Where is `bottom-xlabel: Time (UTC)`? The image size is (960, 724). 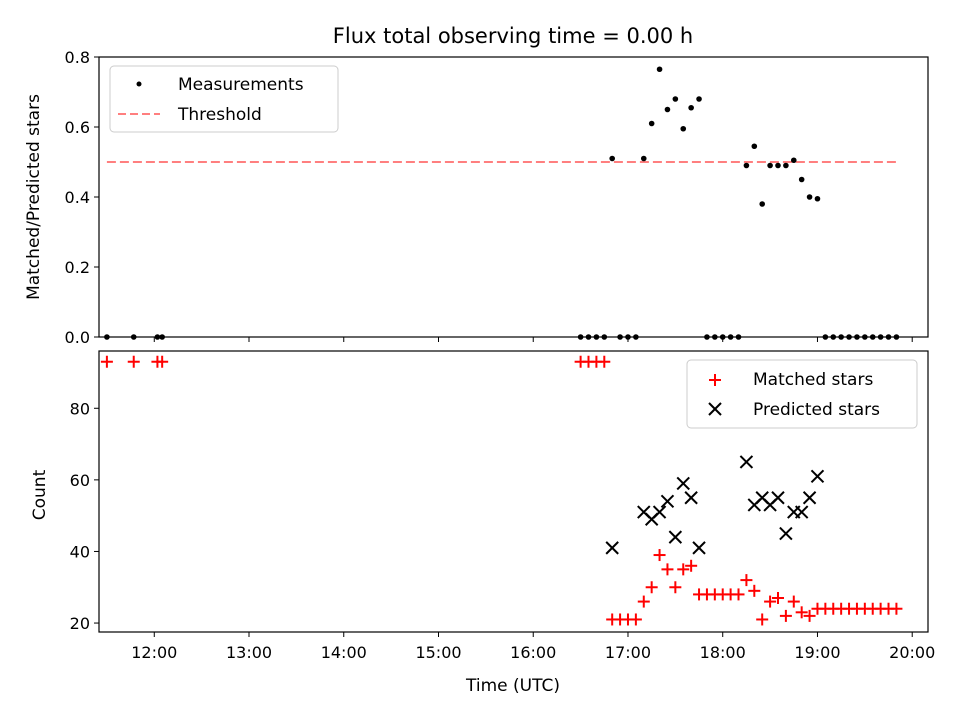 bottom-xlabel: Time (UTC) is located at coordinates (512, 686).